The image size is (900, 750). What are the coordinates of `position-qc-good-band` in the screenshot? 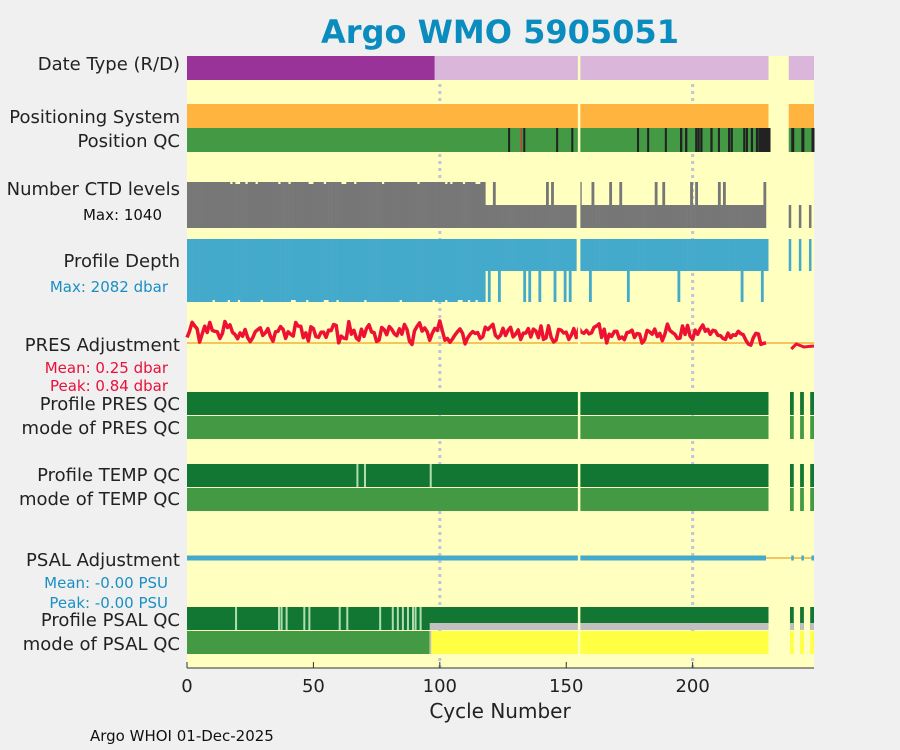 It's located at (478, 140).